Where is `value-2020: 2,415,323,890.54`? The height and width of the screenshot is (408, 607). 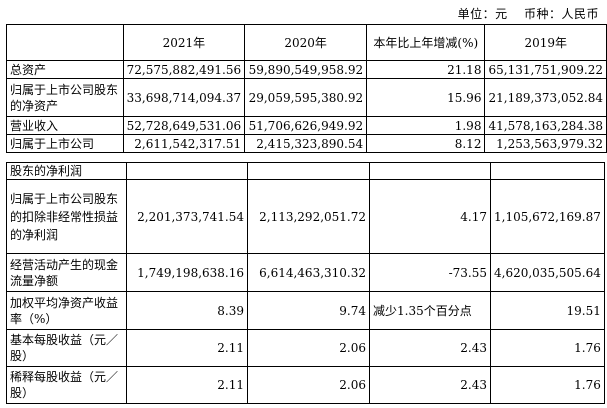 value-2020: 2,415,323,890.54 is located at coordinates (306, 143).